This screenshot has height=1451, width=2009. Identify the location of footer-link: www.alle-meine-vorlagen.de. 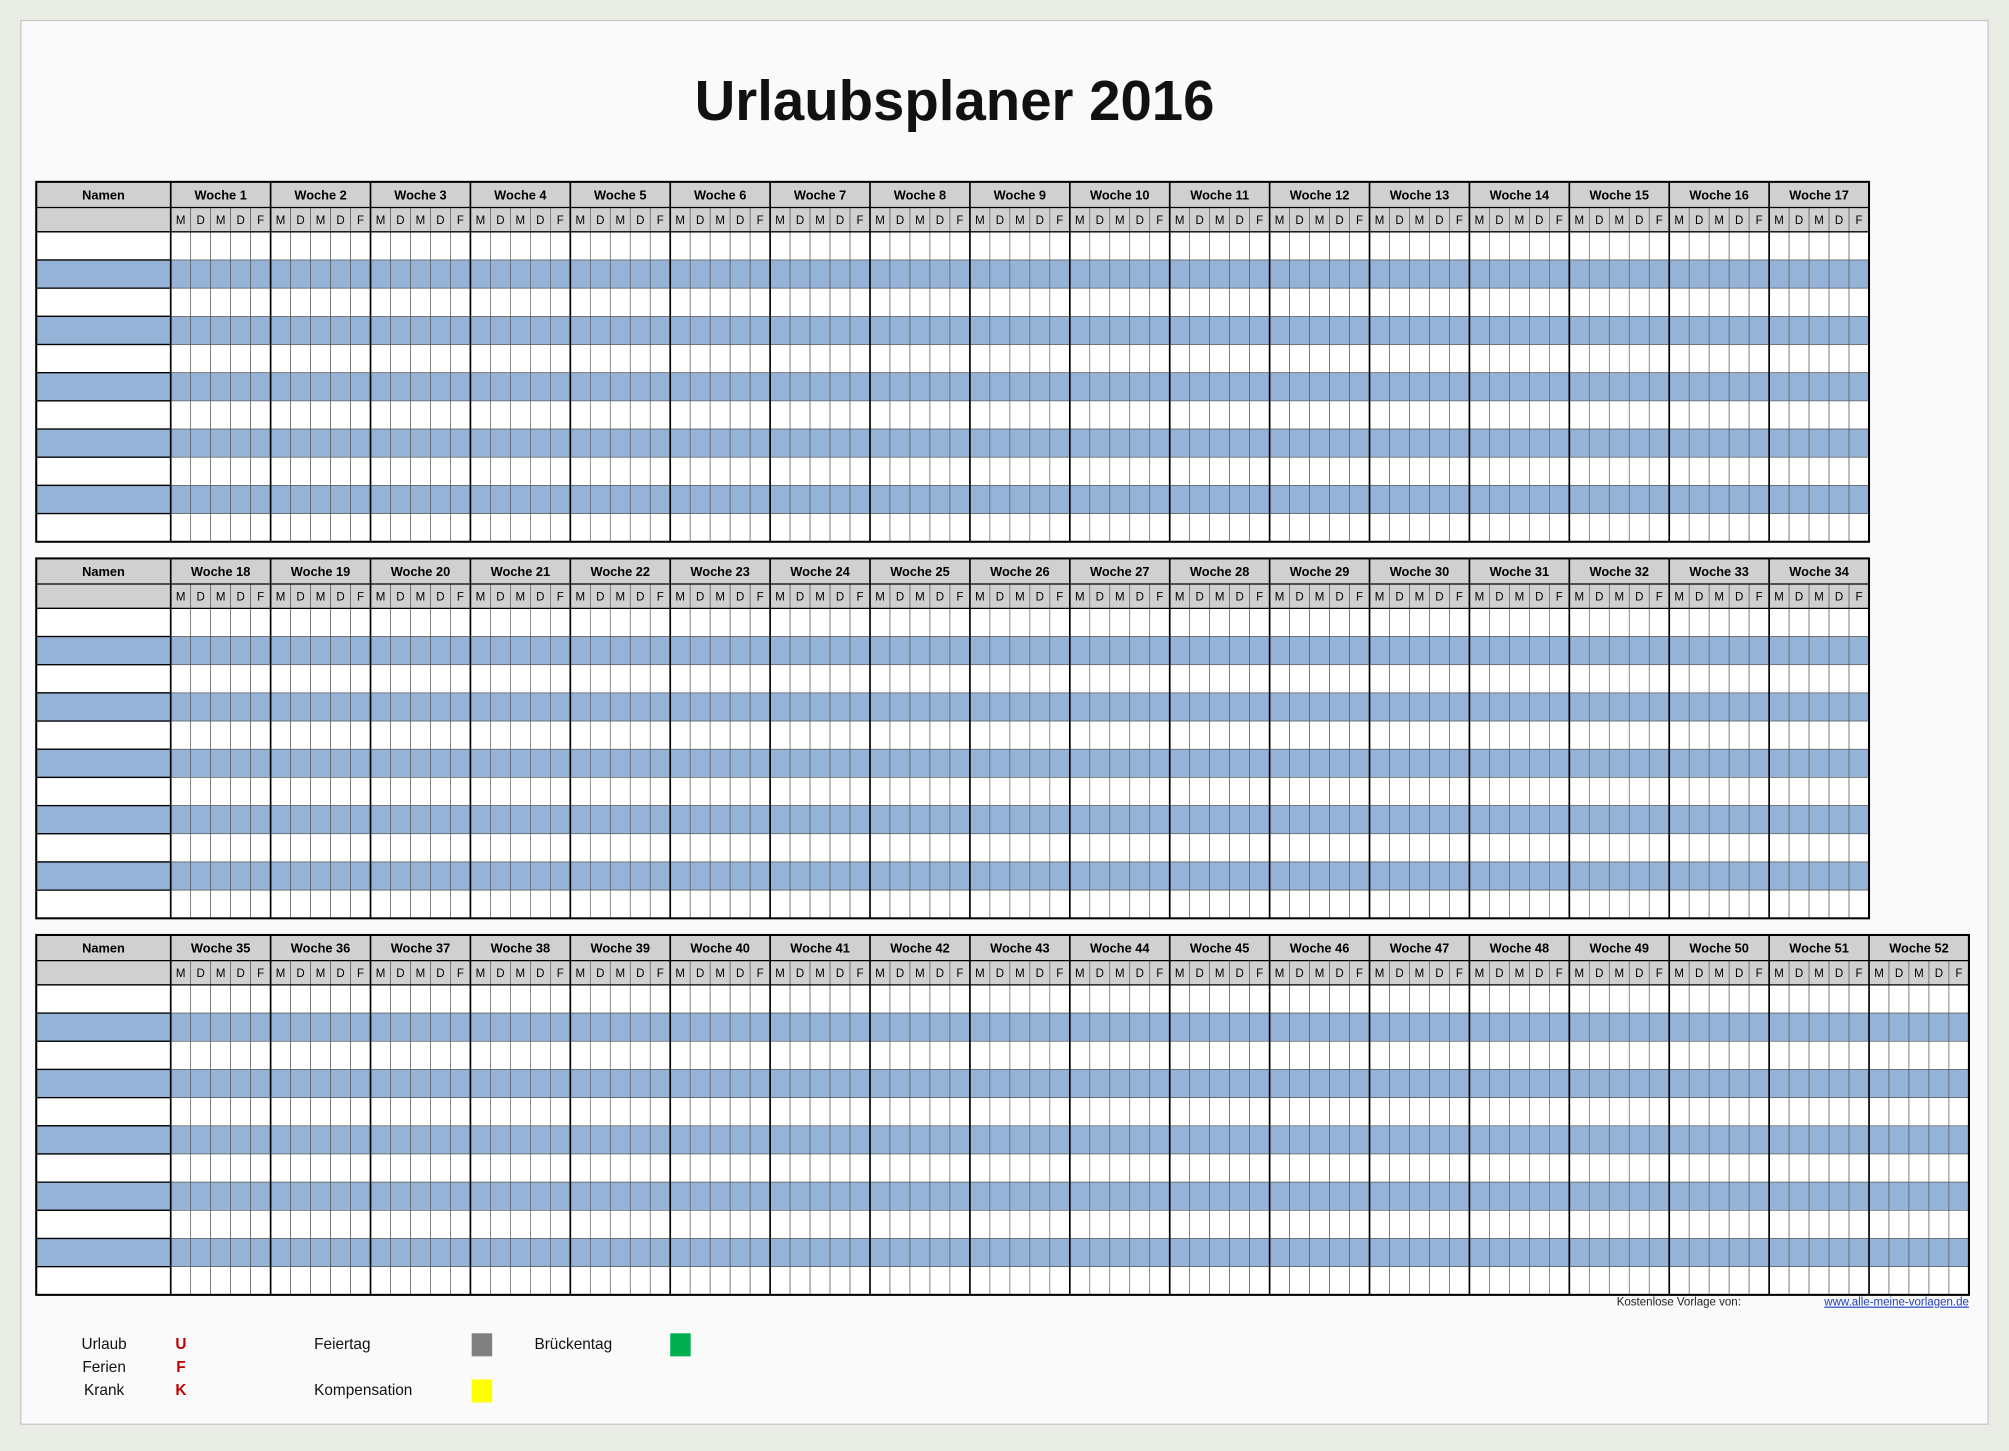
(1896, 1303).